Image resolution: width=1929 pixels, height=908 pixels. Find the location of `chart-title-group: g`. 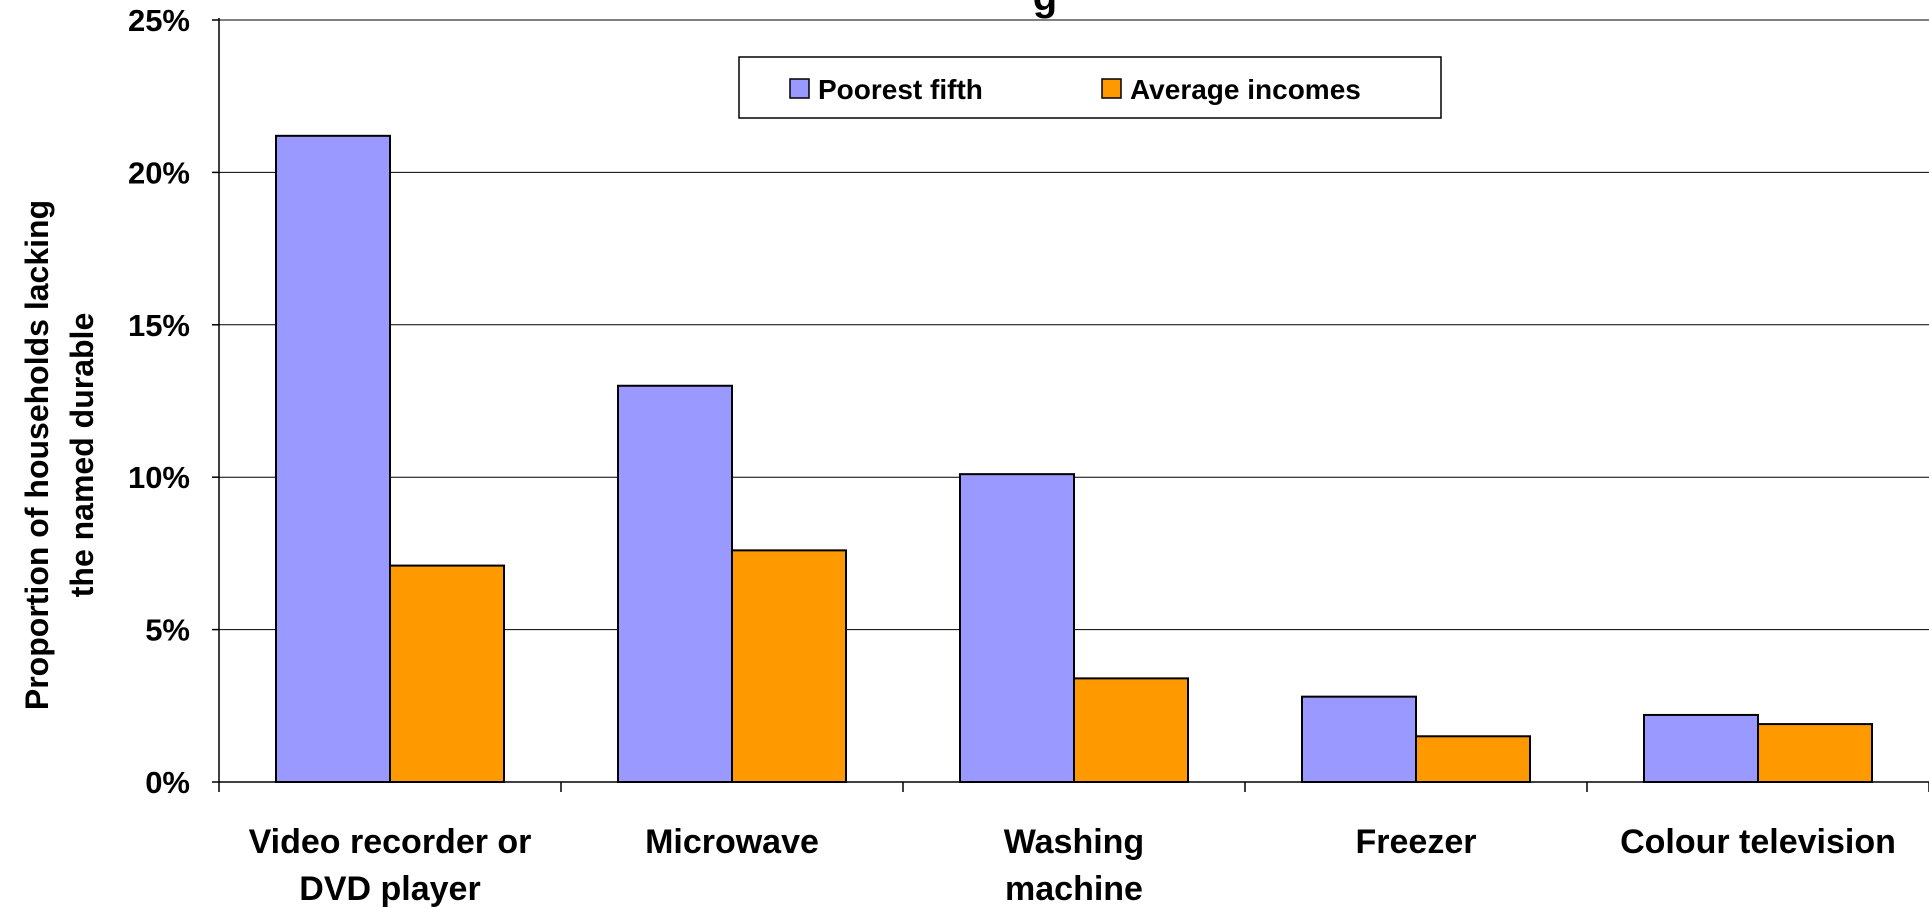

chart-title-group: g is located at coordinates (1045, 9).